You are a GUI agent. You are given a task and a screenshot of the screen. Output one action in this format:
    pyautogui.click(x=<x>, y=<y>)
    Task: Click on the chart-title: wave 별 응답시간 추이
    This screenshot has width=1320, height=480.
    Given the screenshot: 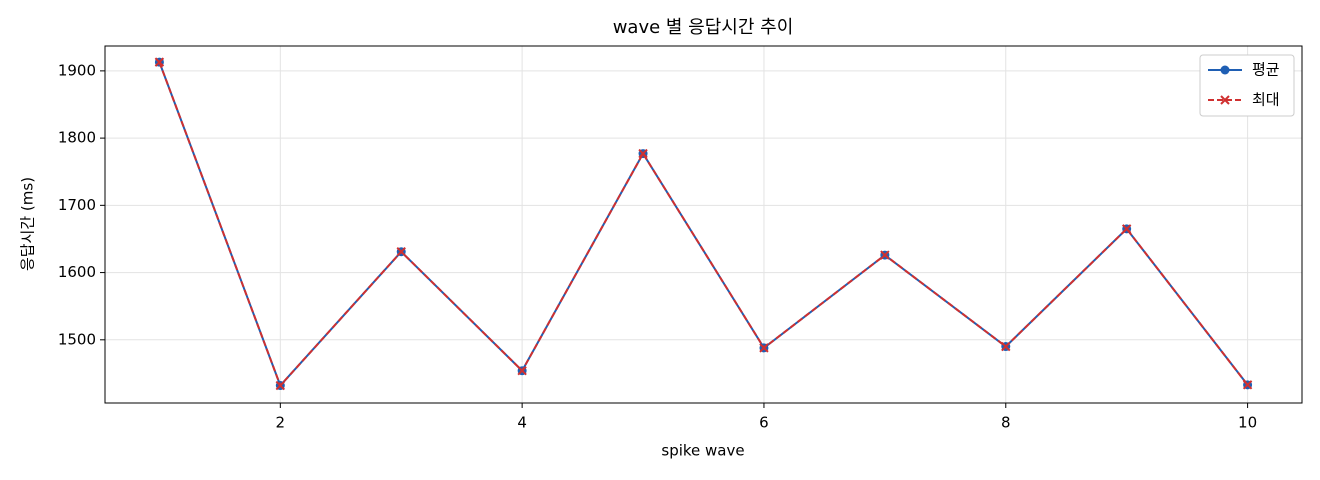 What is the action you would take?
    pyautogui.click(x=703, y=27)
    